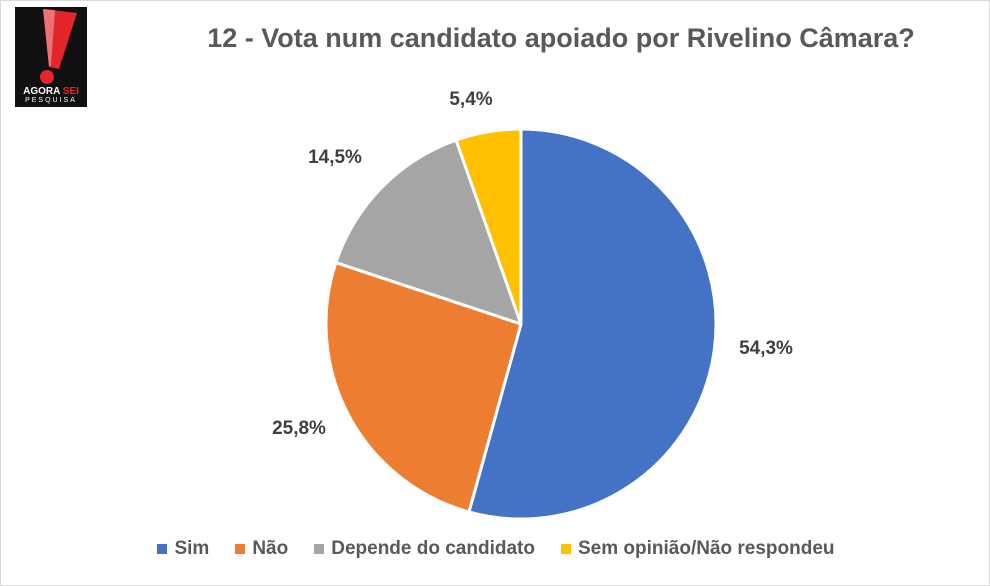 The width and height of the screenshot is (990, 586). Describe the element at coordinates (470, 99) in the screenshot. I see `data-label: 5,4%` at that location.